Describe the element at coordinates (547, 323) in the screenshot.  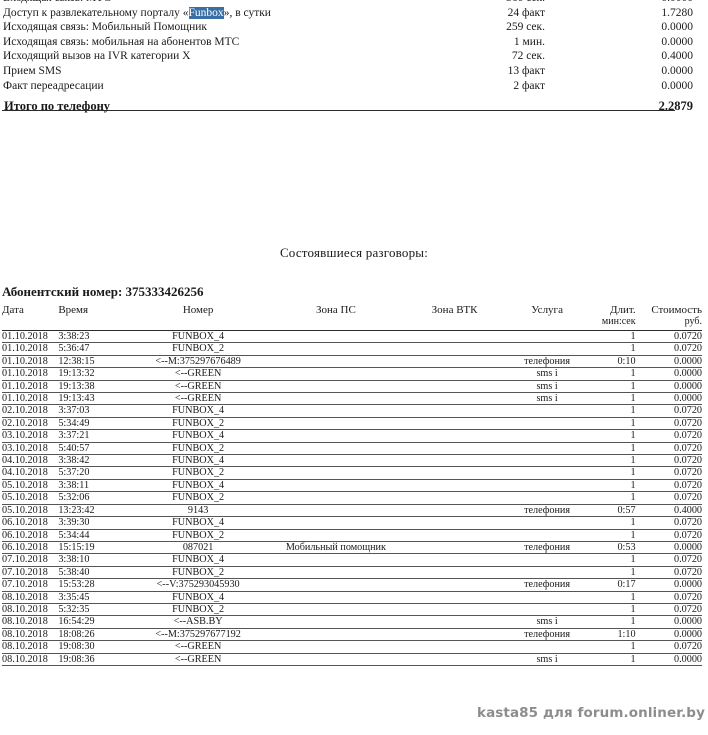
I see `column-header-service-sub` at that location.